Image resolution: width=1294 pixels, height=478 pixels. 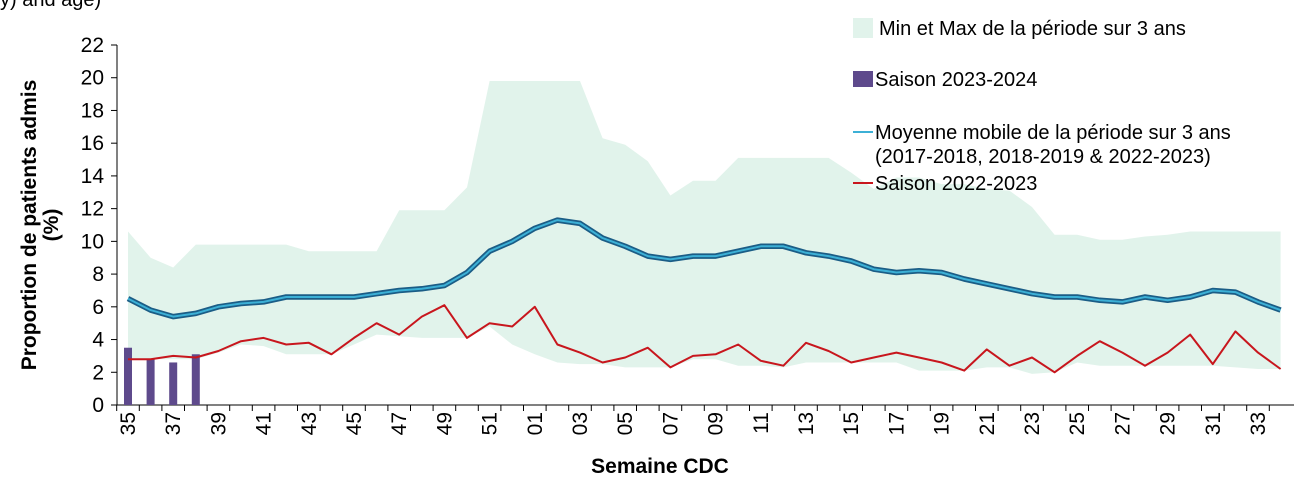 I want to click on y-tick-label: 10, so click(x=92, y=241).